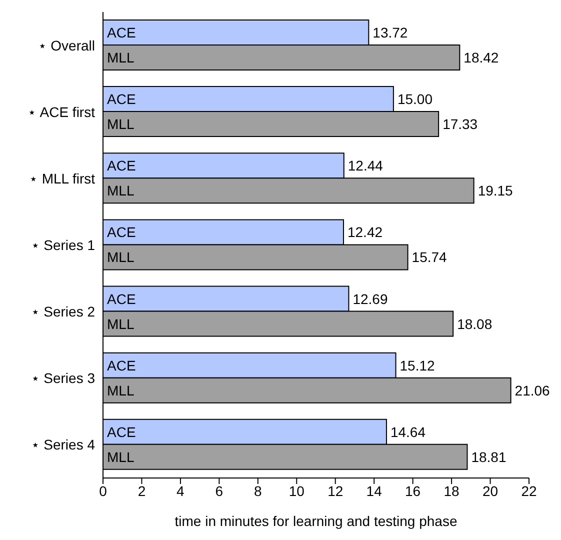 The image size is (561, 540). I want to click on data-label: 15.12, so click(418, 365).